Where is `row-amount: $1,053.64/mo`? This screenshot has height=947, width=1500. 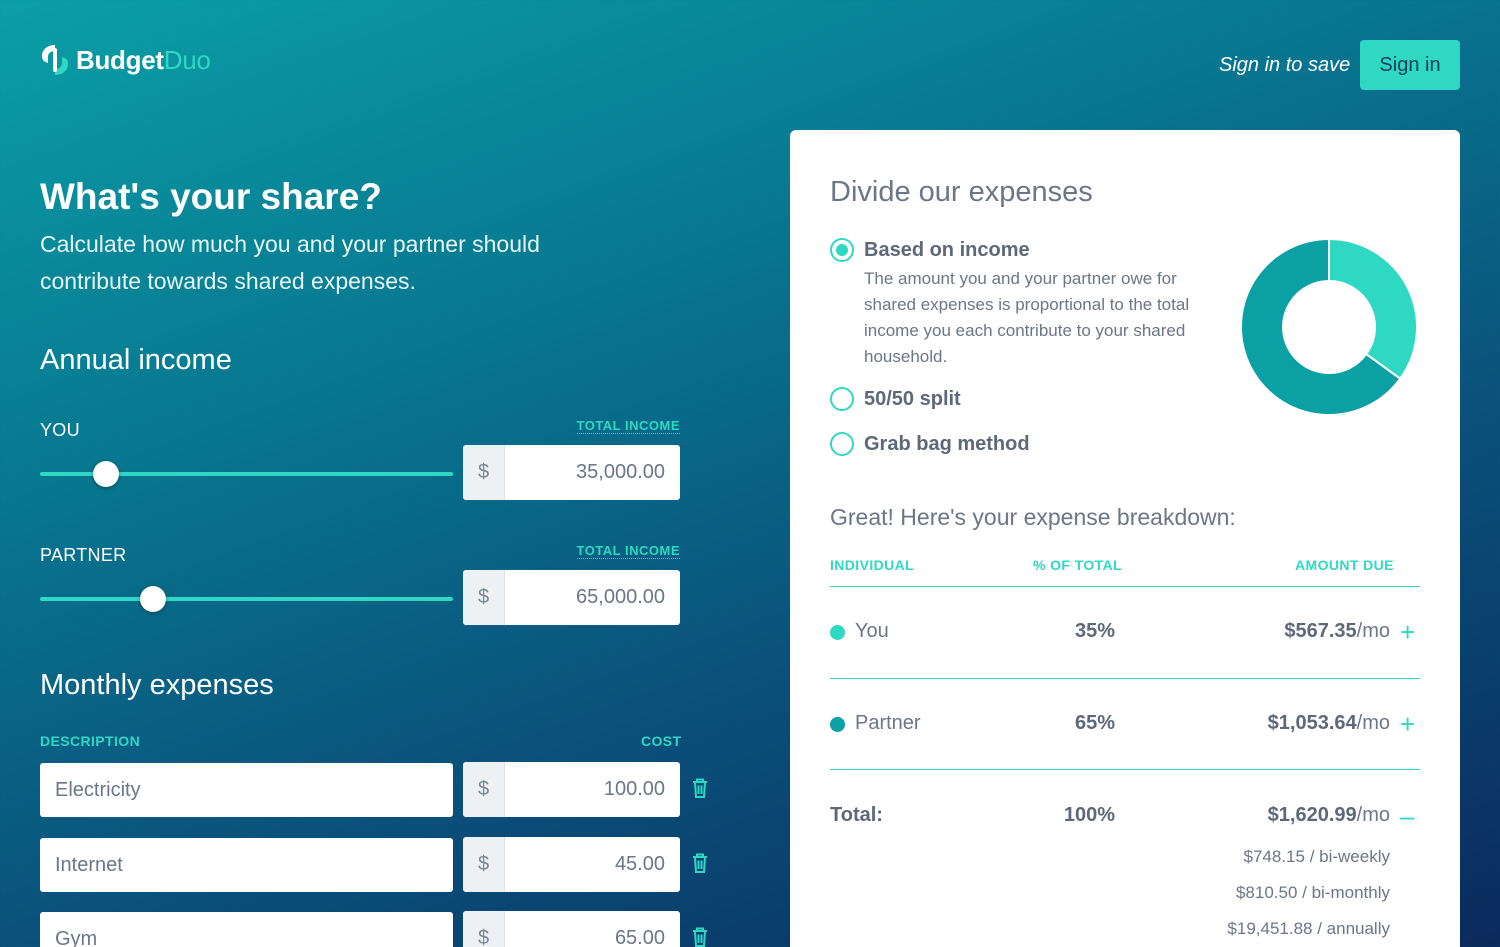
row-amount: $1,053.64/mo is located at coordinates (1329, 723).